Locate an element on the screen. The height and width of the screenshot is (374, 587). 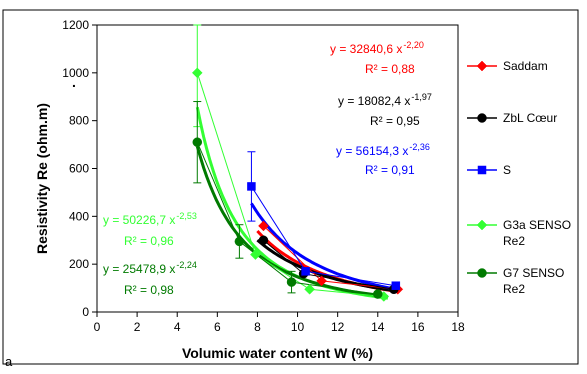
x-tick-label: 6 is located at coordinates (217, 327).